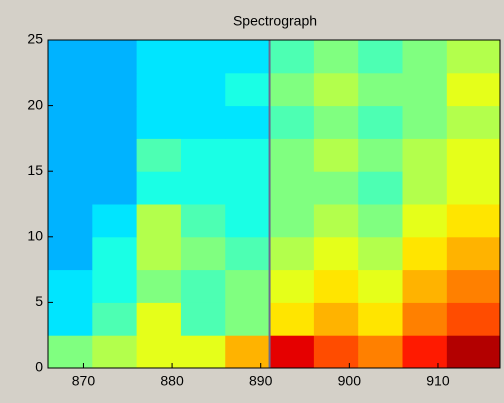 The height and width of the screenshot is (403, 504). I want to click on y-tick-label: 0, so click(39, 367).